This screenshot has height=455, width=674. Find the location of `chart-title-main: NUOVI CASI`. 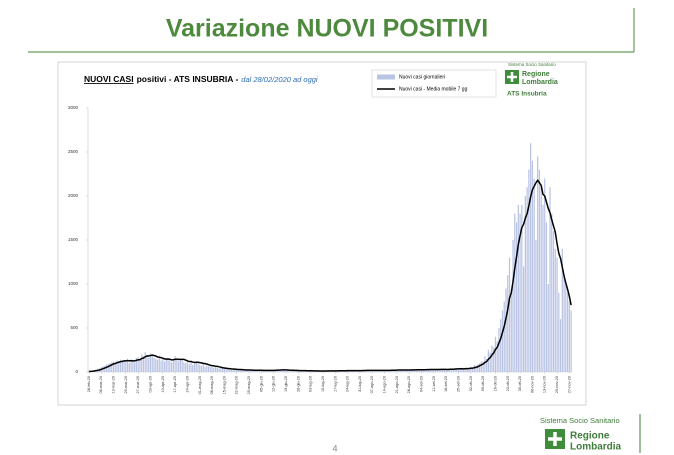

chart-title-main: NUOVI CASI is located at coordinates (109, 79).